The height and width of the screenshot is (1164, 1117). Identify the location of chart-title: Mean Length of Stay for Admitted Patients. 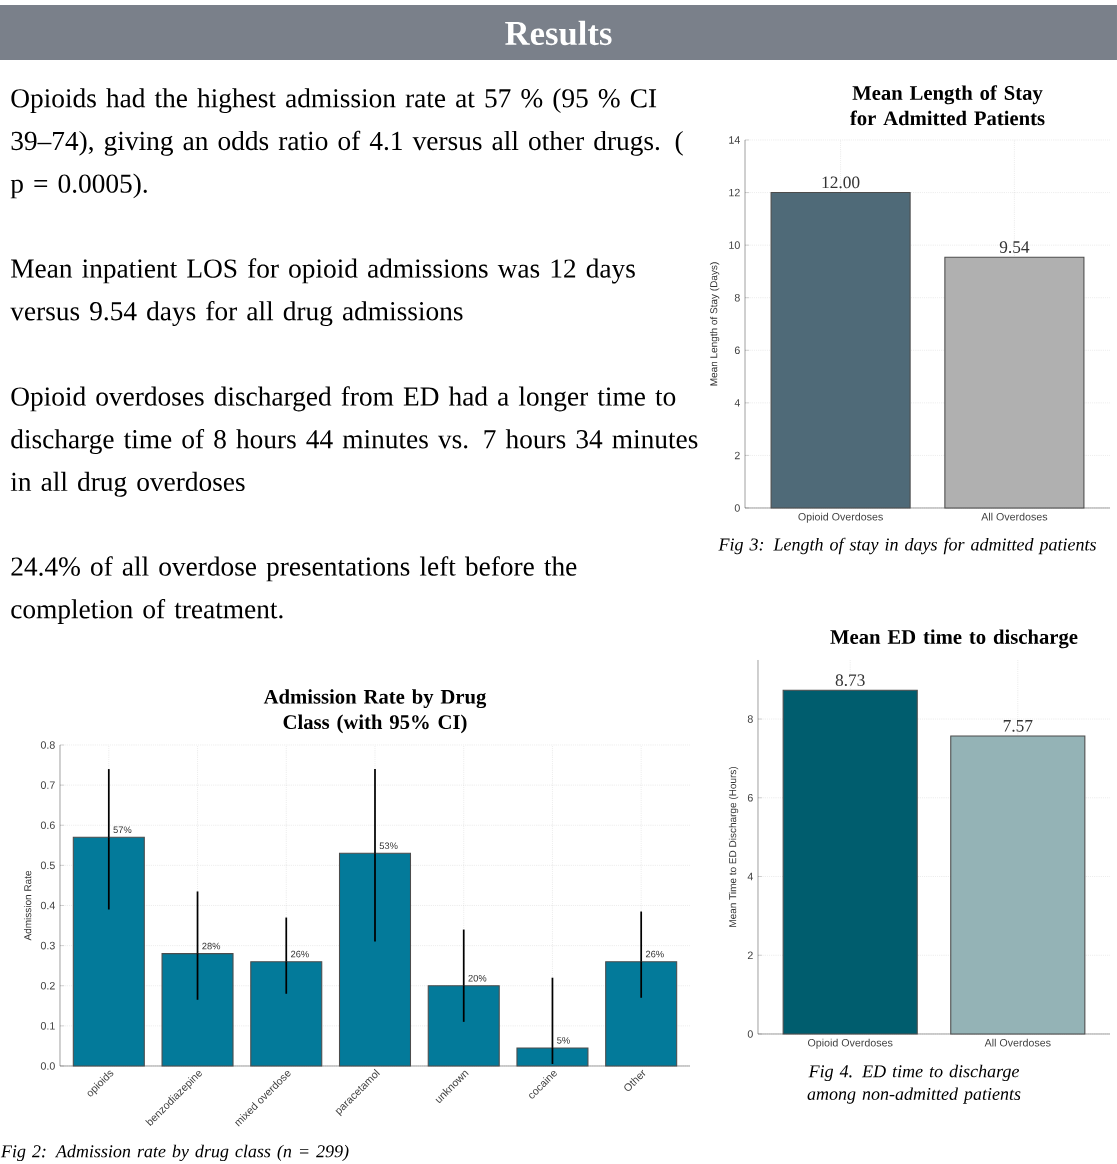
(947, 105).